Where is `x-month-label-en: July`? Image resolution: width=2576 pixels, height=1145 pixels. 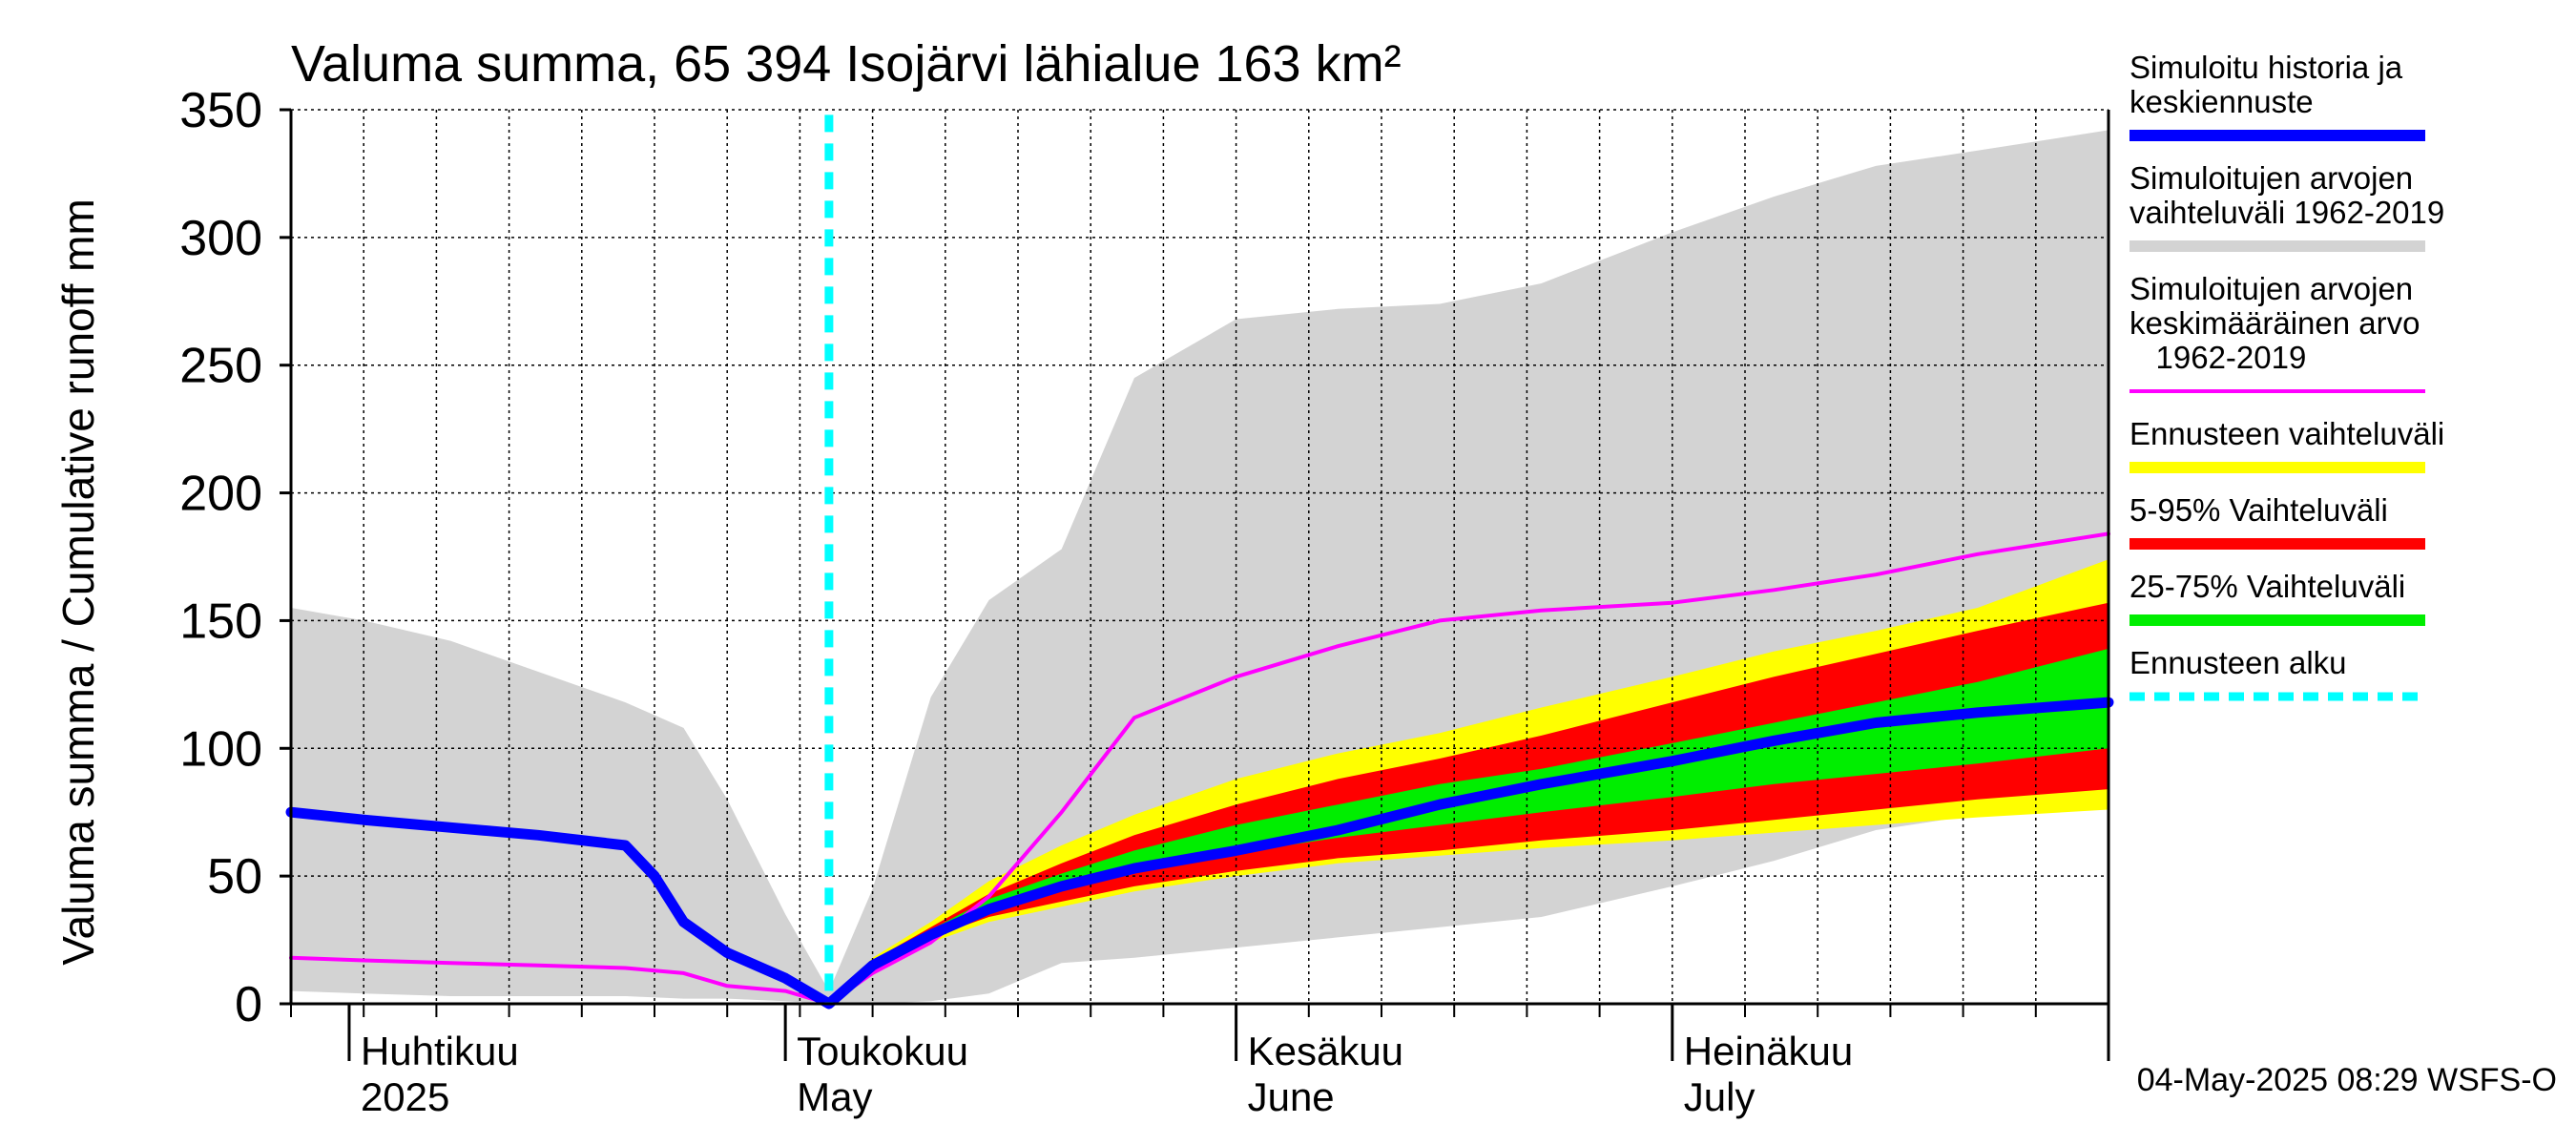
x-month-label-en: July is located at coordinates (1719, 1096).